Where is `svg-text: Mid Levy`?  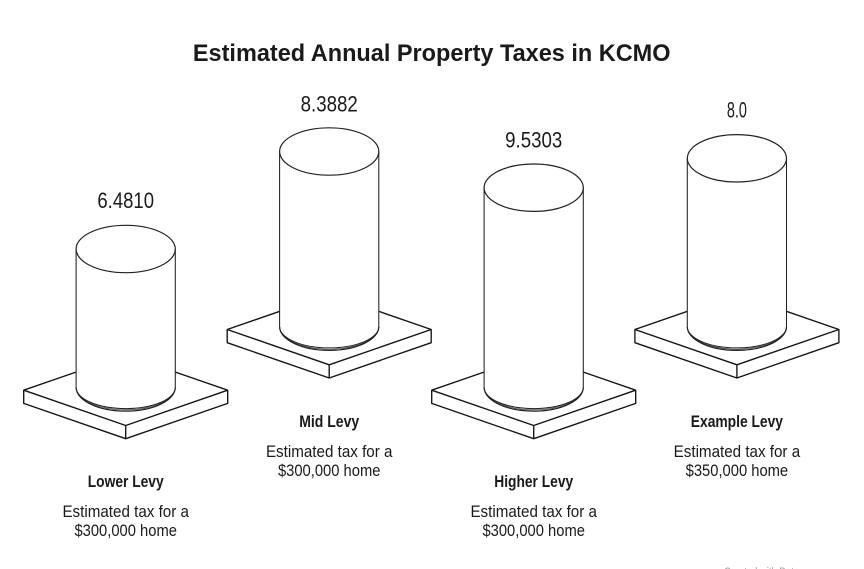
svg-text: Mid Levy is located at coordinates (329, 421).